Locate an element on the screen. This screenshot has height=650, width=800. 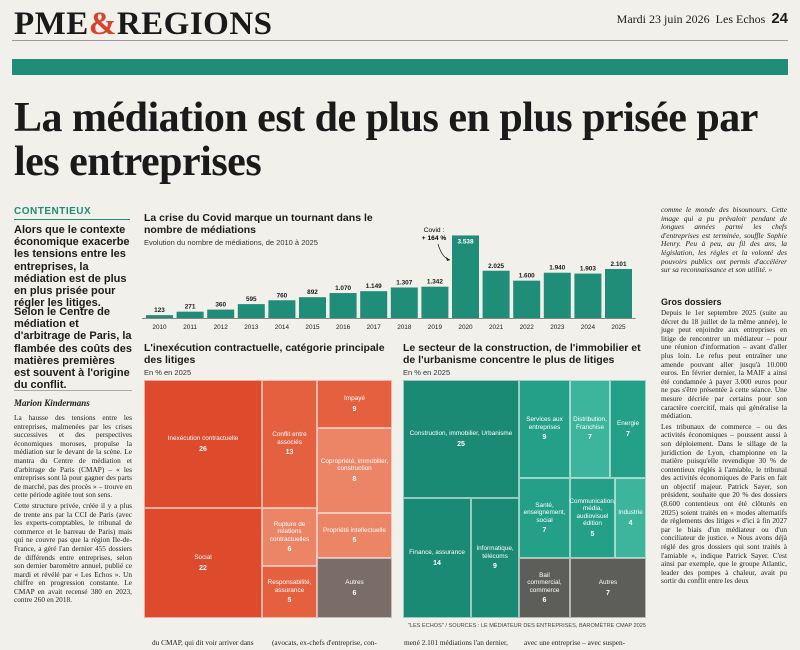
treemap-cell: Energie 7 is located at coordinates (628, 429).